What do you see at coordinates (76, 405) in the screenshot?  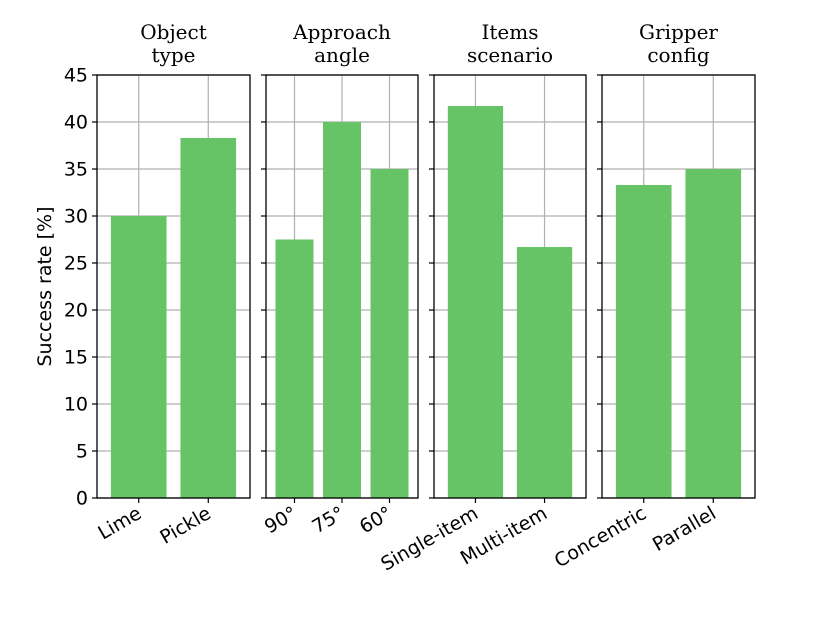 I see `y-tick-label: 10` at bounding box center [76, 405].